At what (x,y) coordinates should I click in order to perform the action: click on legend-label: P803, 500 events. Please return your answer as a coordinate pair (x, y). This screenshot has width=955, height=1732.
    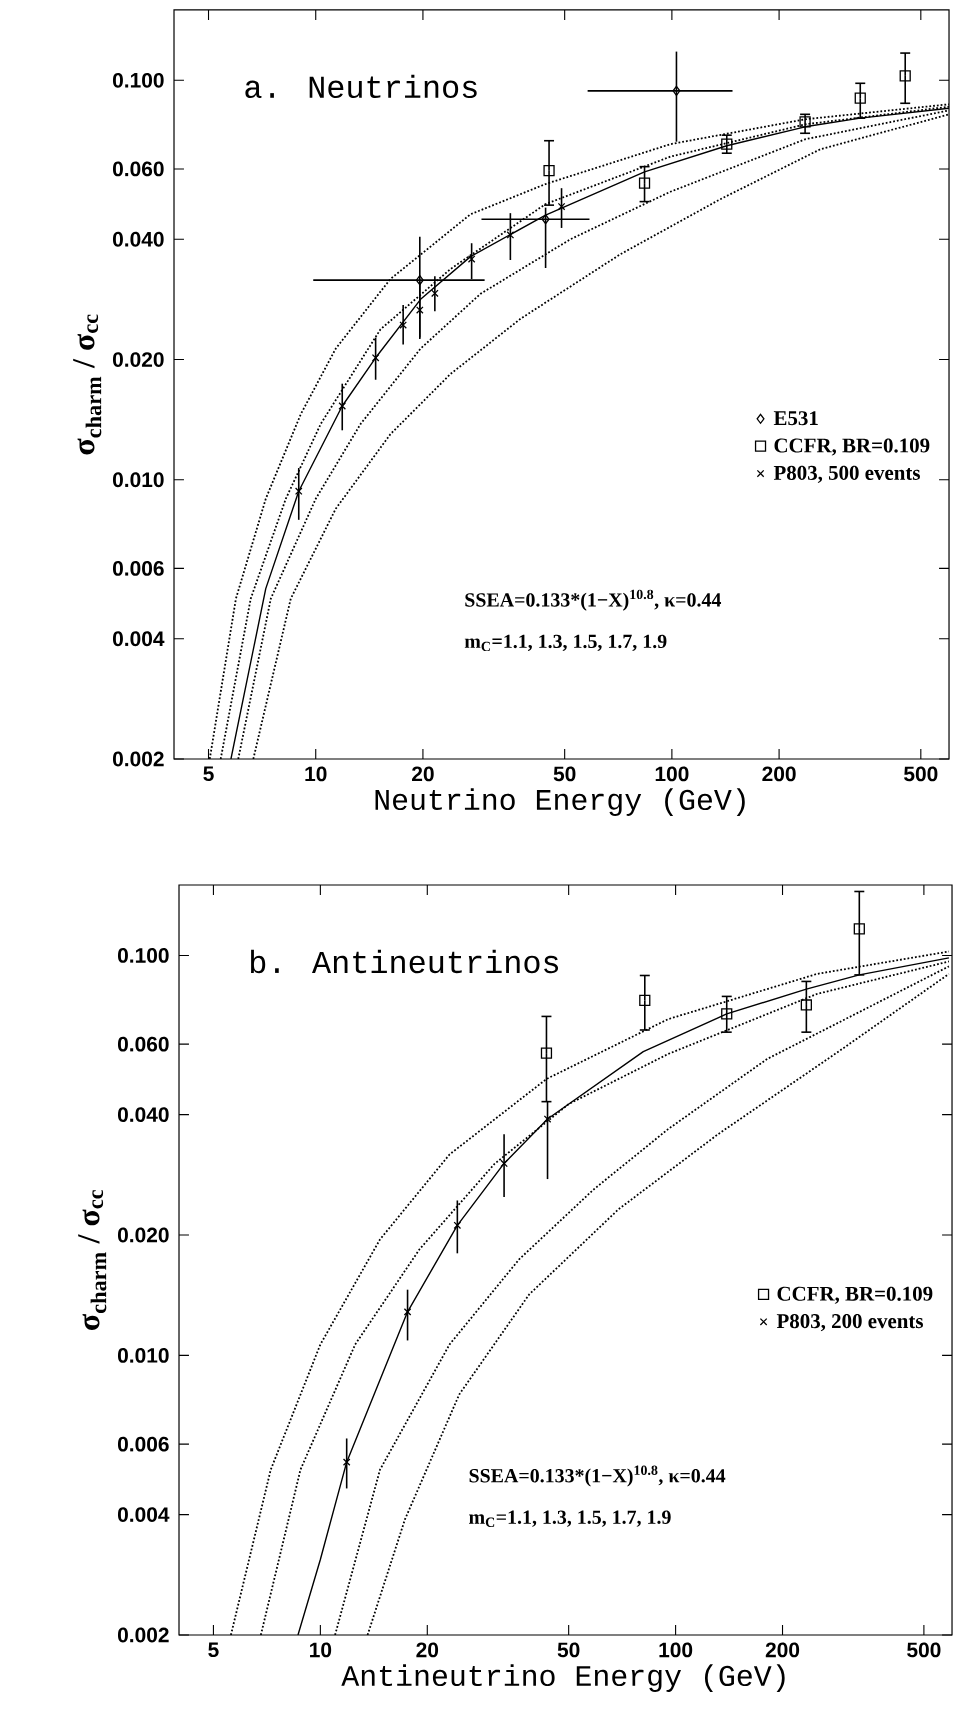
    Looking at the image, I should click on (846, 474).